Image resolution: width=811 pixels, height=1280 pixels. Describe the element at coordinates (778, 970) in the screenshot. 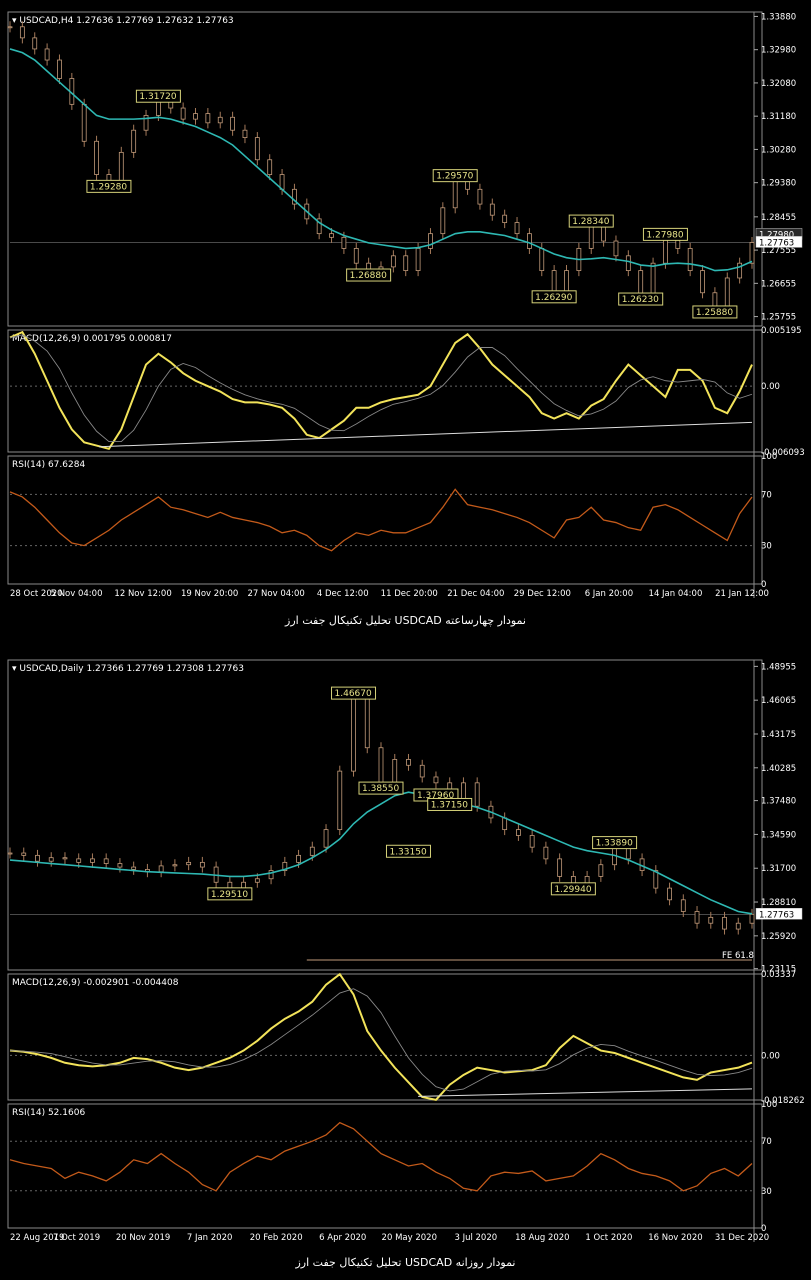

I see `price-tick-label: 1.23115` at that location.